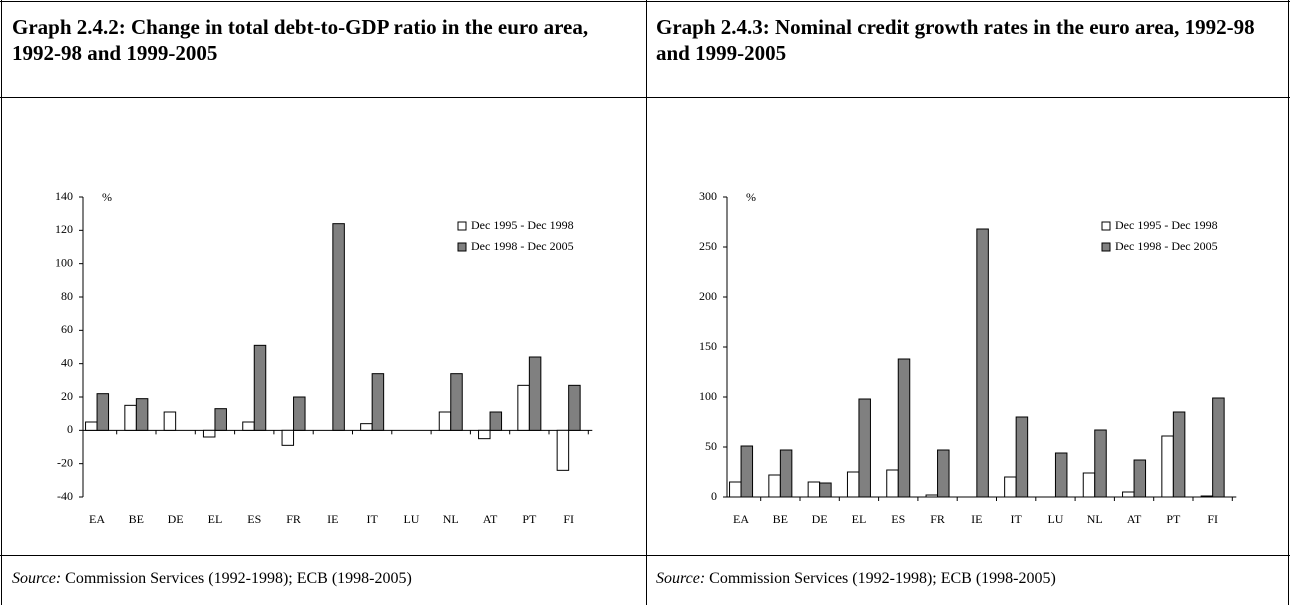 The width and height of the screenshot is (1290, 605). Describe the element at coordinates (67, 296) in the screenshot. I see `y-tick-label: 80` at that location.